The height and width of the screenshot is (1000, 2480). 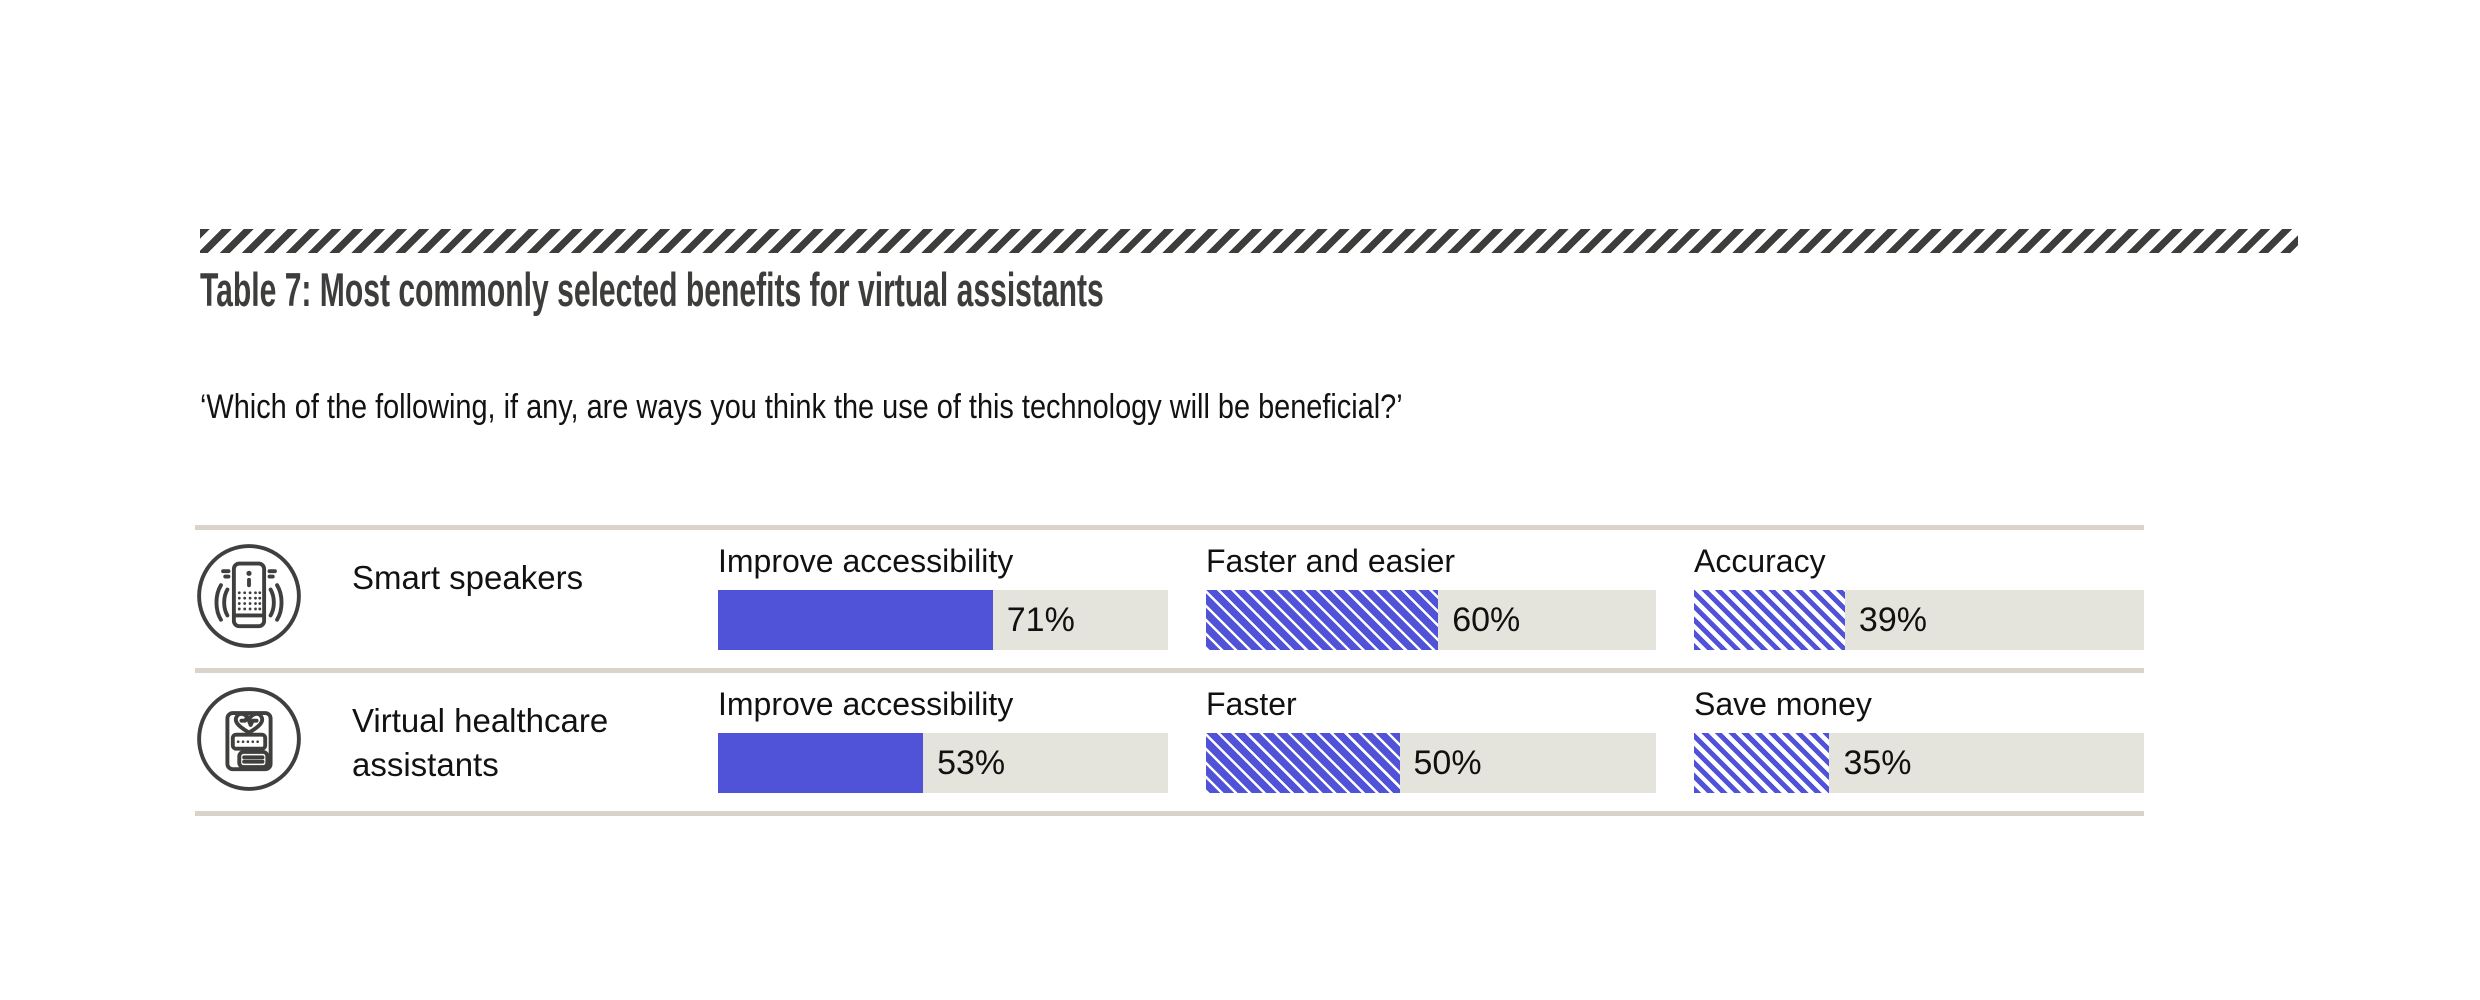 What do you see at coordinates (1040, 619) in the screenshot?
I see `bar-value-label: 71%` at bounding box center [1040, 619].